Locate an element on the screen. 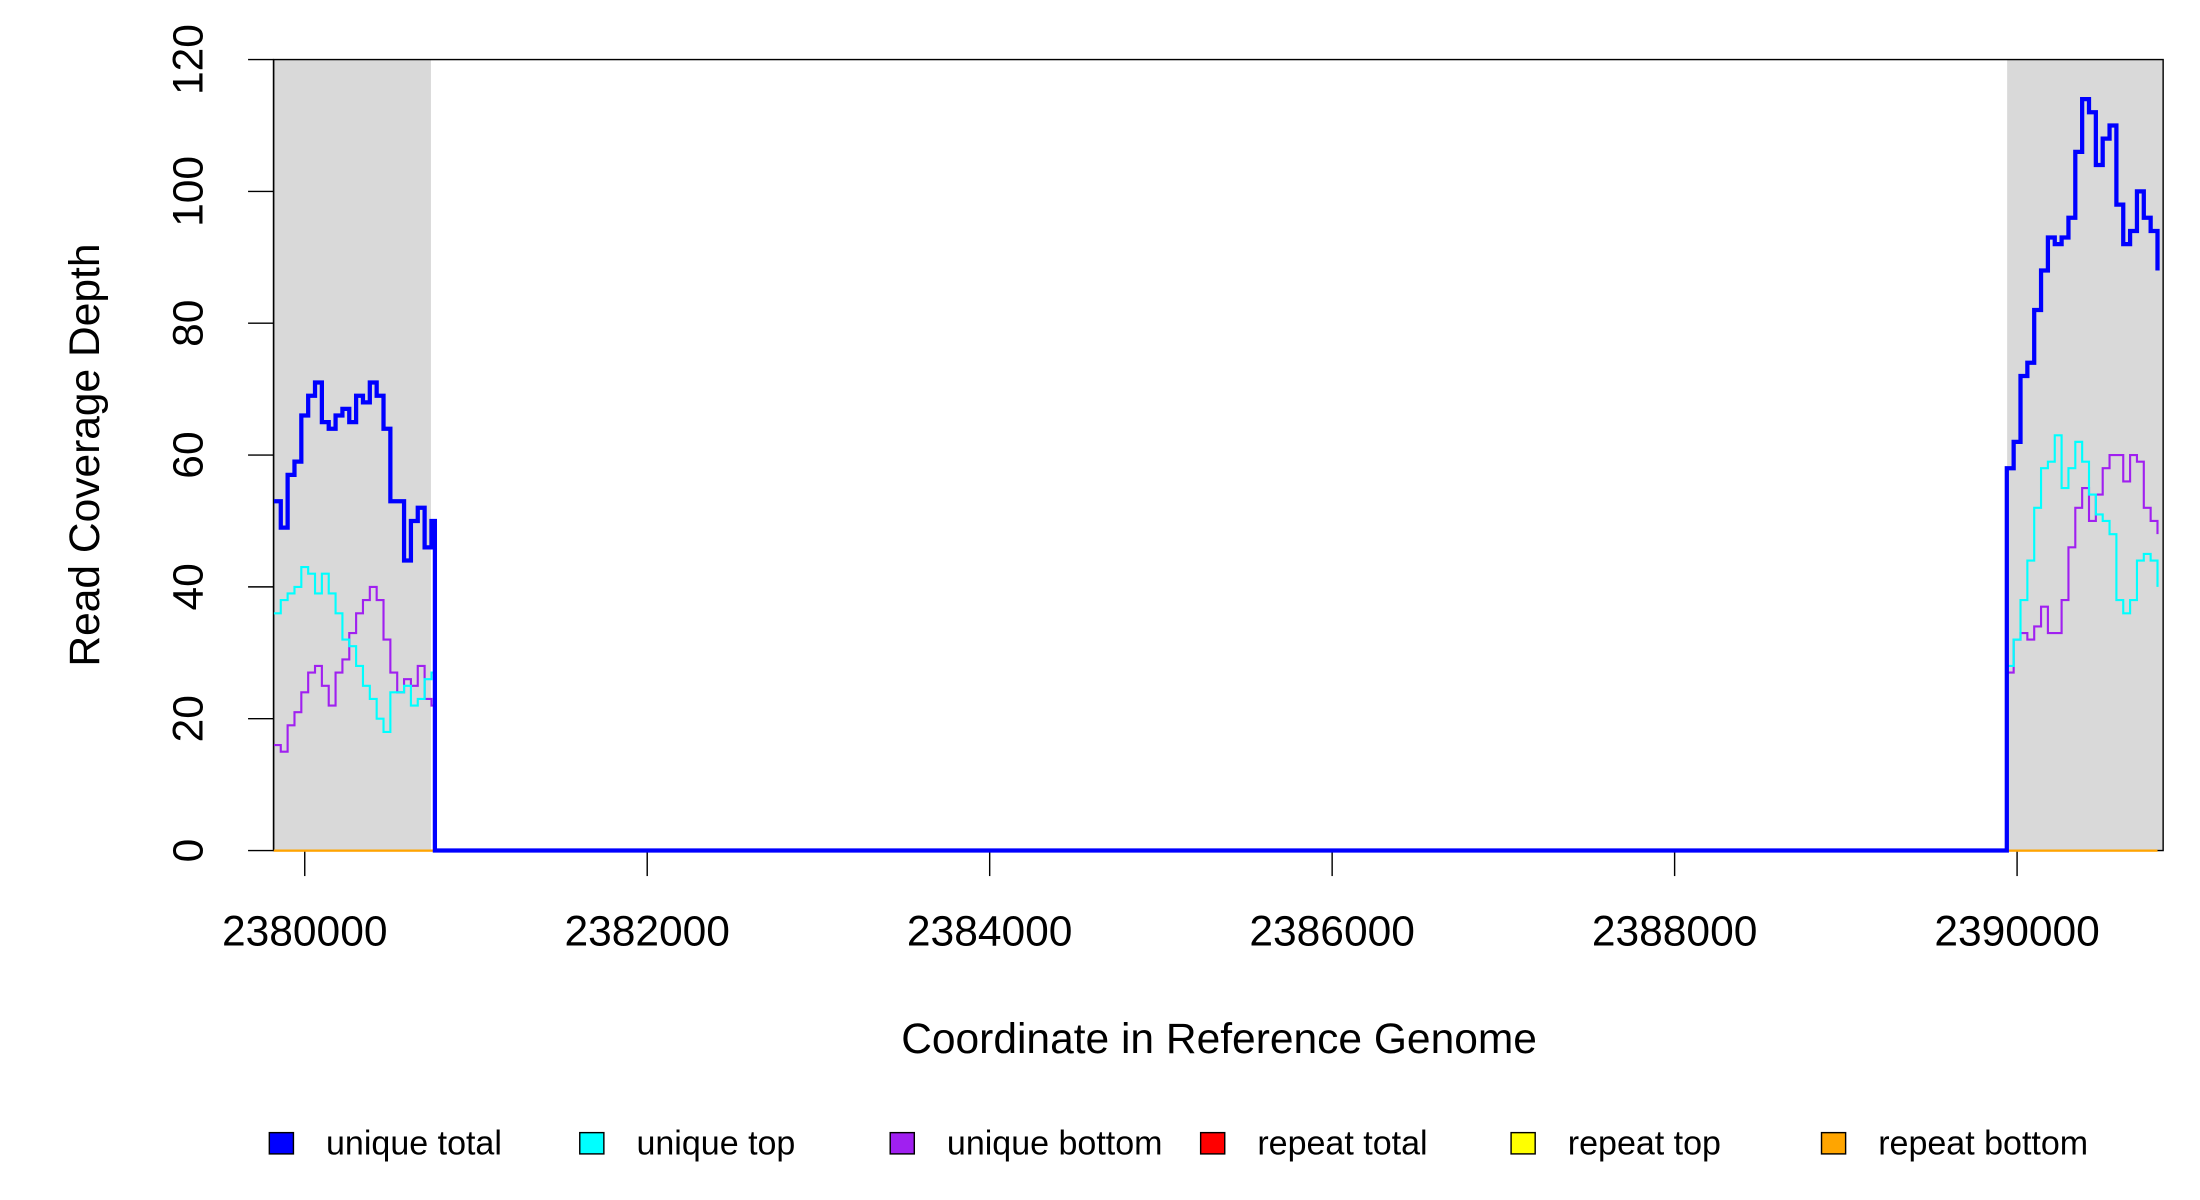 Image resolution: width=2200 pixels, height=1200 pixels. legend-label: repeat bottom is located at coordinates (1983, 1143).